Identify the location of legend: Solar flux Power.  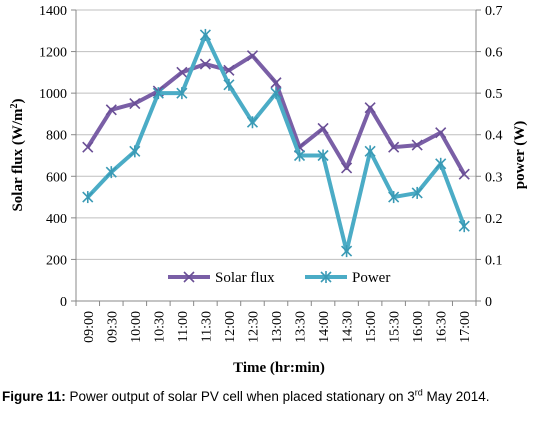
(279, 278).